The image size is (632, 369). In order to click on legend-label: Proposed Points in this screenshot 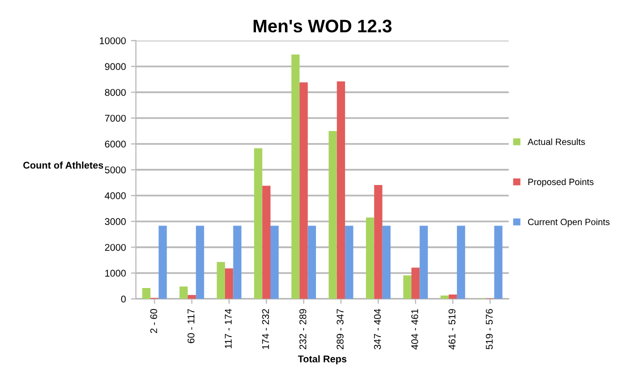, I will do `click(561, 182)`.